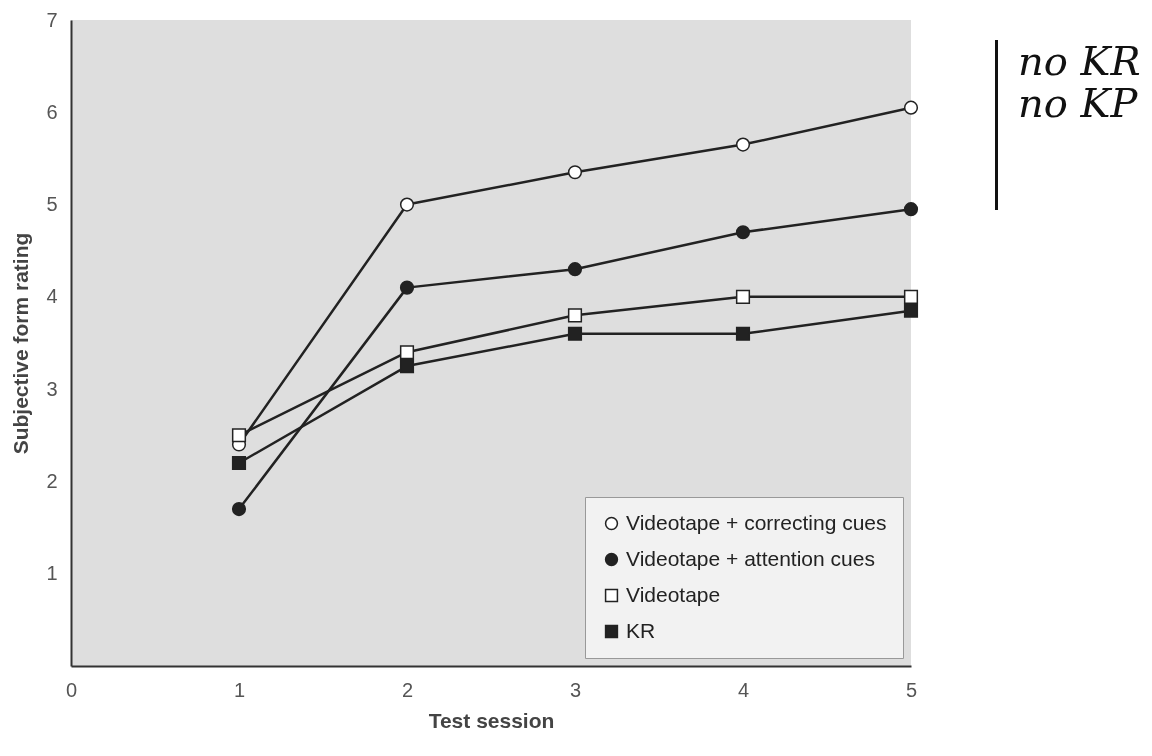  I want to click on y-tick-label: 3, so click(52, 388).